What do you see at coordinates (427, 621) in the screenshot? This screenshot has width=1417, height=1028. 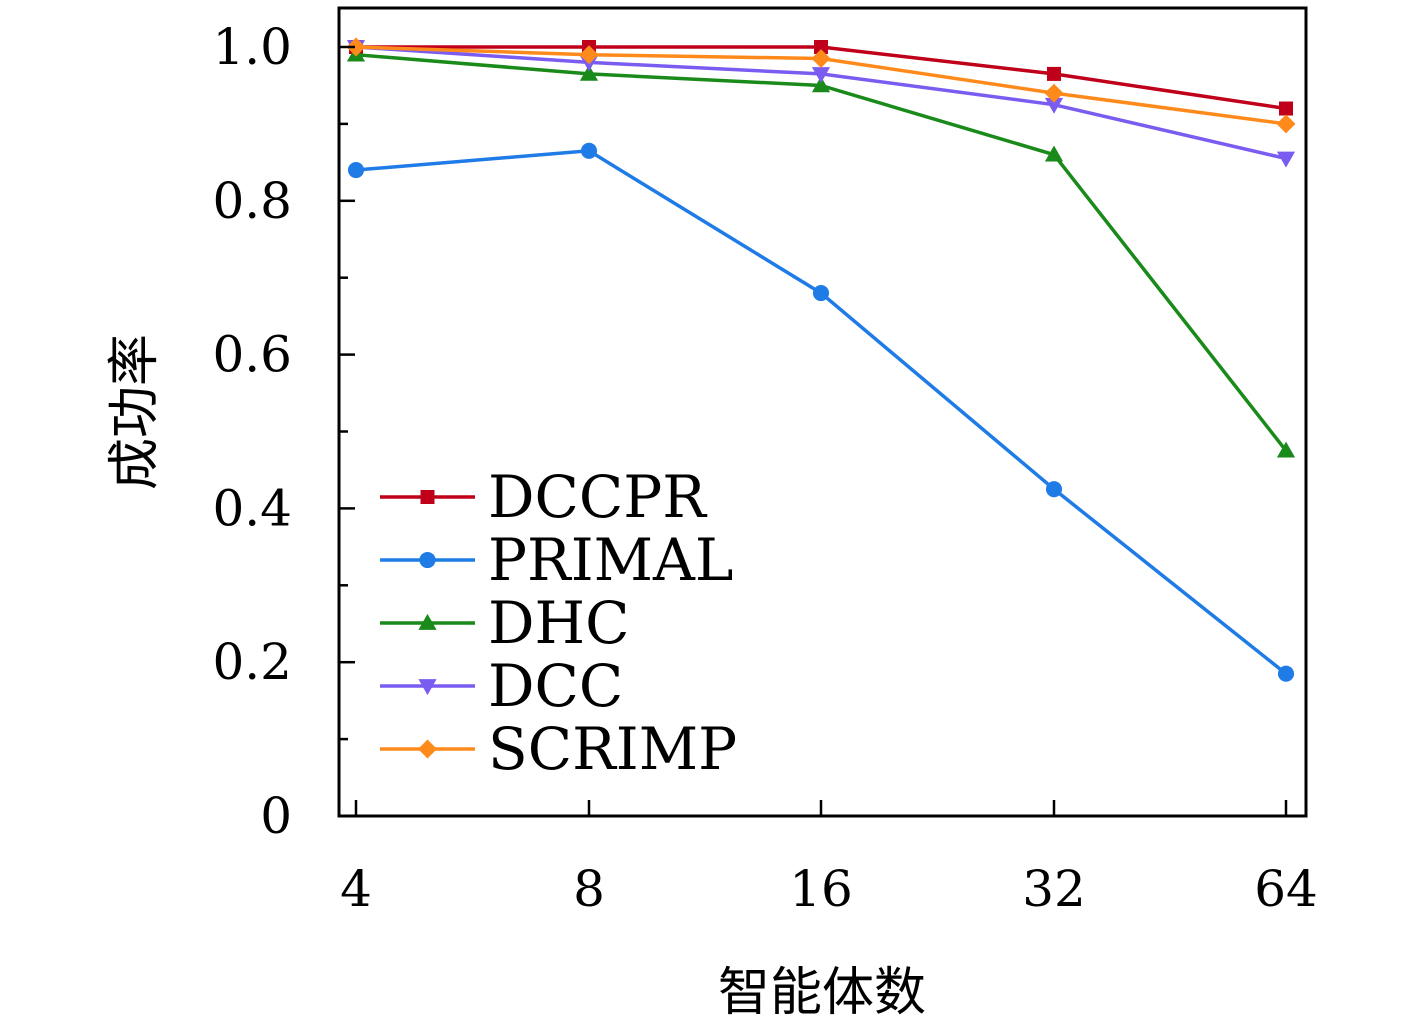 I see `legend-marker-dhc` at bounding box center [427, 621].